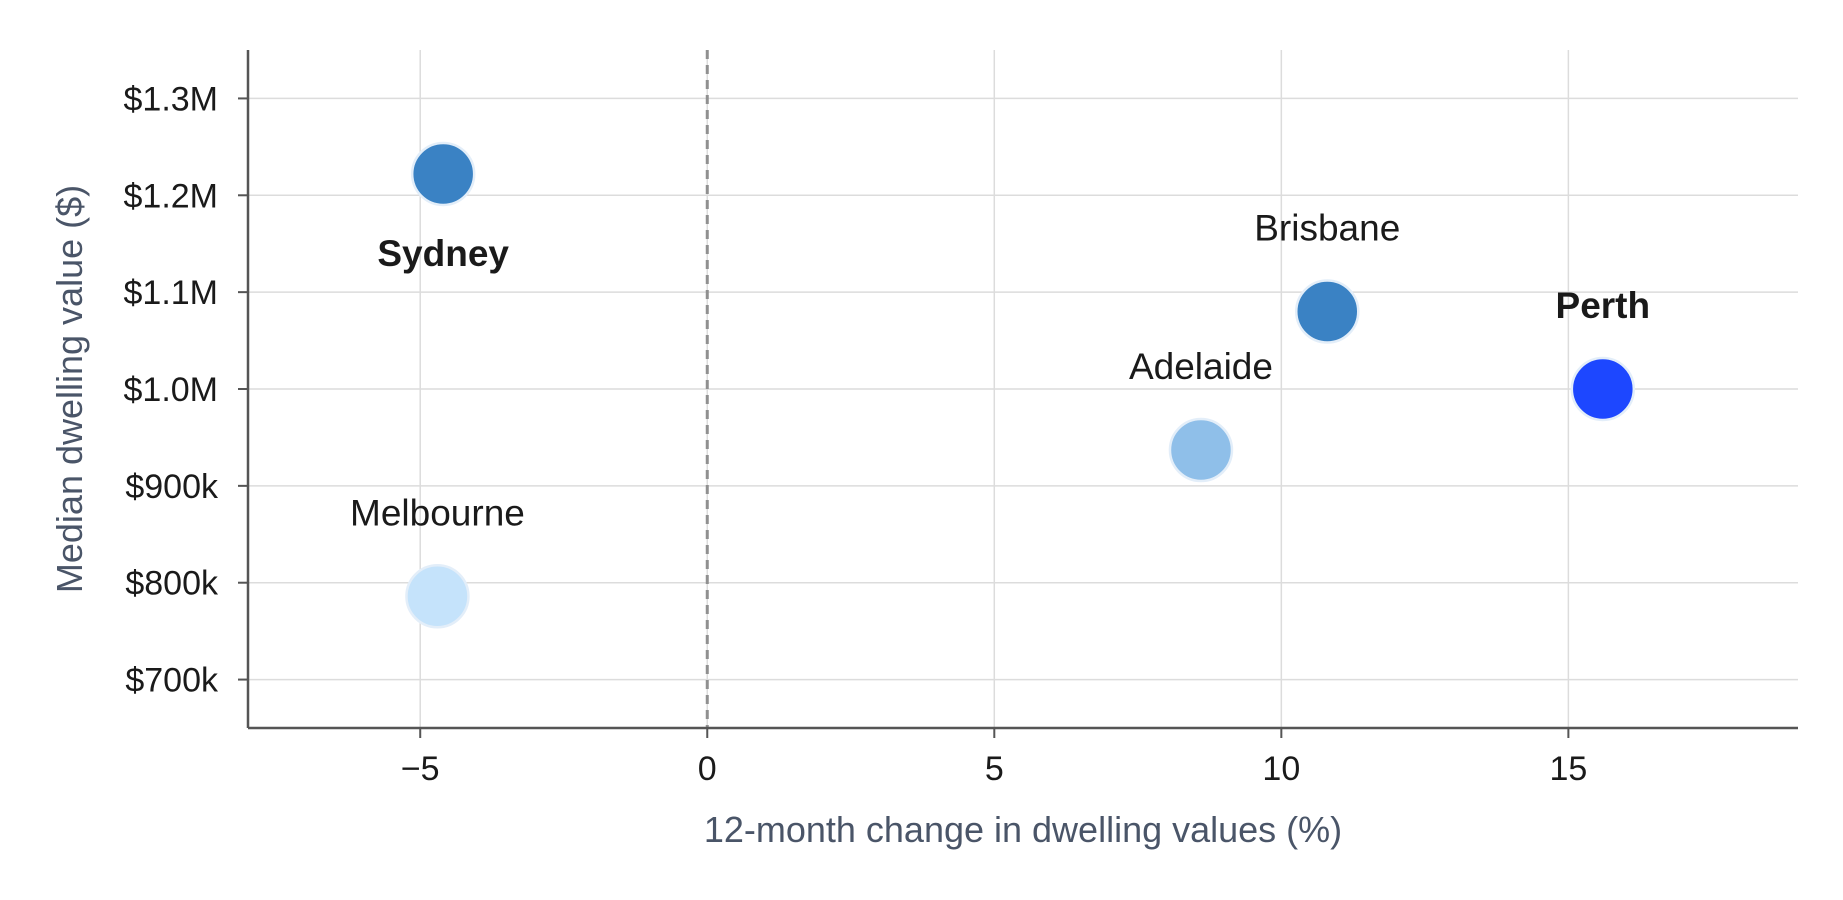 The height and width of the screenshot is (900, 1843). I want to click on label-melbourne: Melbourne, so click(437, 512).